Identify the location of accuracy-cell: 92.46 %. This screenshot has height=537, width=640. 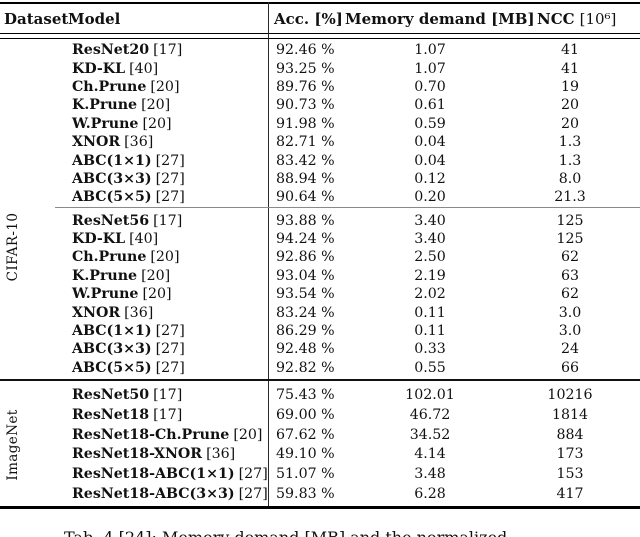
(305, 50).